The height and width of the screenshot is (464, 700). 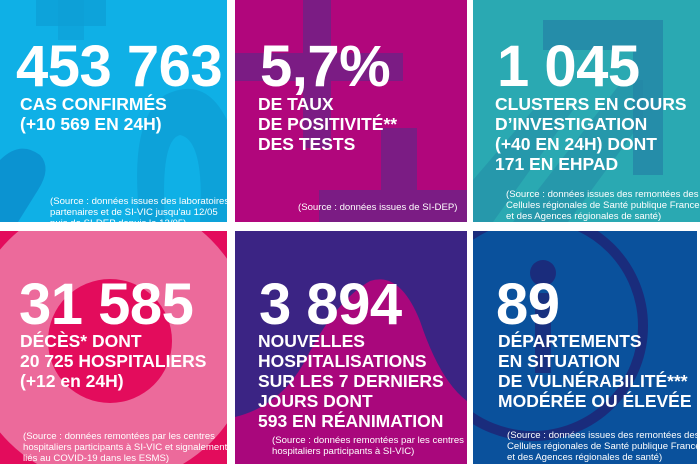 What do you see at coordinates (570, 341) in the screenshot?
I see `label-line: DÉPARTEMENTS` at bounding box center [570, 341].